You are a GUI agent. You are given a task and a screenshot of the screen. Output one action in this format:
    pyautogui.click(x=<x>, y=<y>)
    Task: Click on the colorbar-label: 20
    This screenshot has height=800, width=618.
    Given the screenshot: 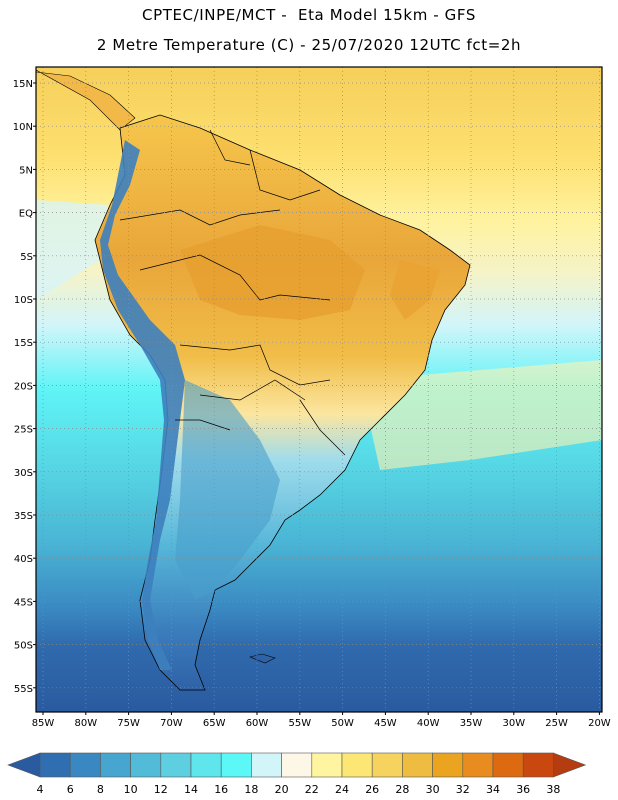 What is the action you would take?
    pyautogui.click(x=282, y=789)
    